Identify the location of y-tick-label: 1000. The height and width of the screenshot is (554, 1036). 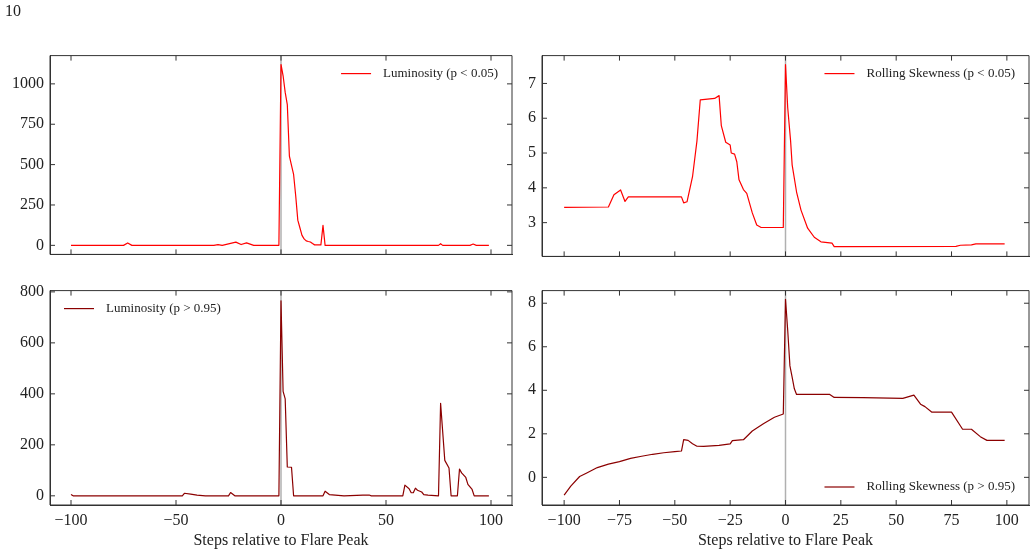
(28, 83).